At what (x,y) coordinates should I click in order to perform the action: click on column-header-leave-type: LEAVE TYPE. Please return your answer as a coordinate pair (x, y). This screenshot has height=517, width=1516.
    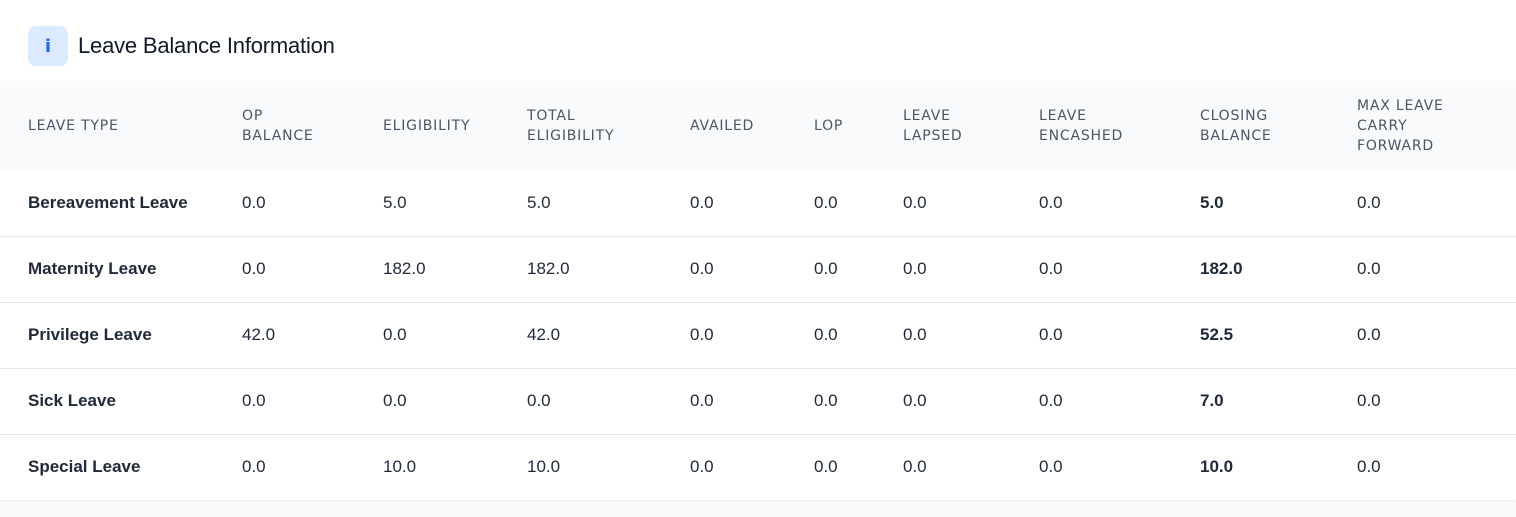
    Looking at the image, I should click on (121, 125).